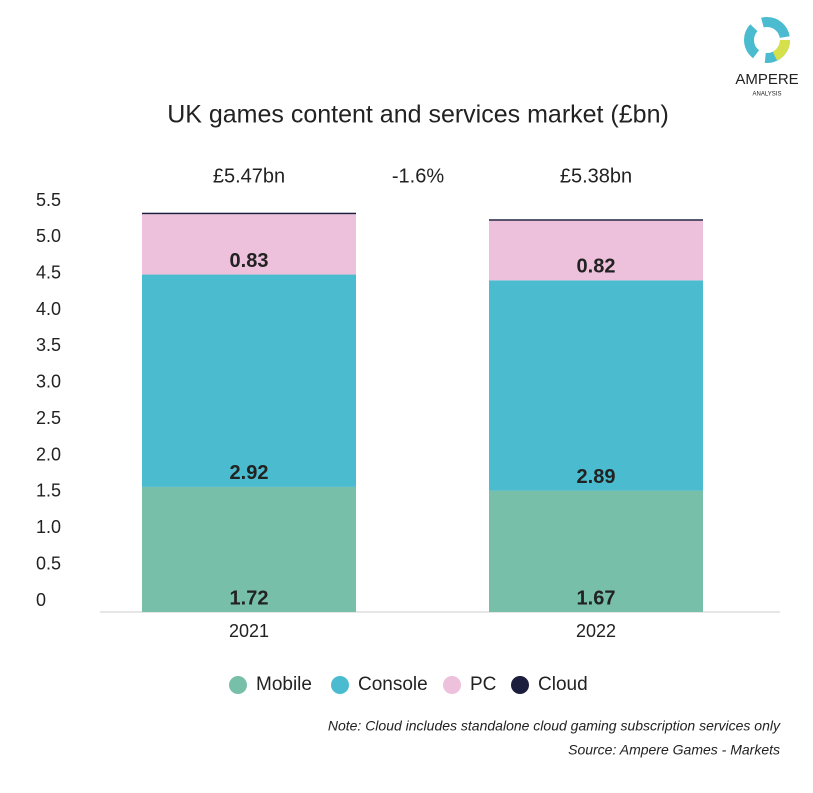 The image size is (813, 793). What do you see at coordinates (596, 176) in the screenshot?
I see `total-label: £5.38bn` at bounding box center [596, 176].